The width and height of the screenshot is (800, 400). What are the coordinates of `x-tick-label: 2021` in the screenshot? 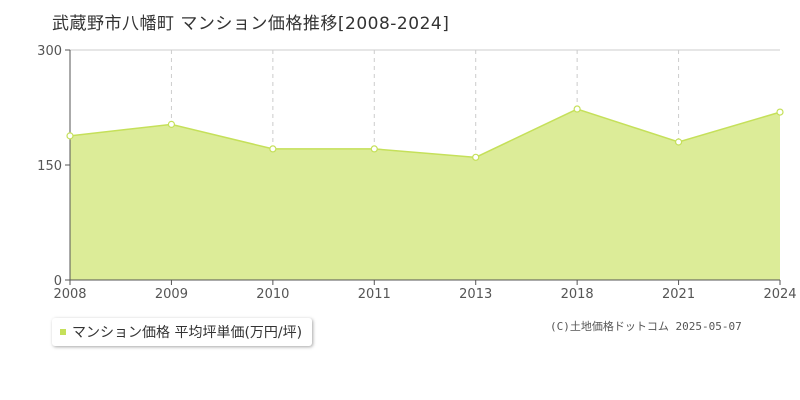 It's located at (678, 294).